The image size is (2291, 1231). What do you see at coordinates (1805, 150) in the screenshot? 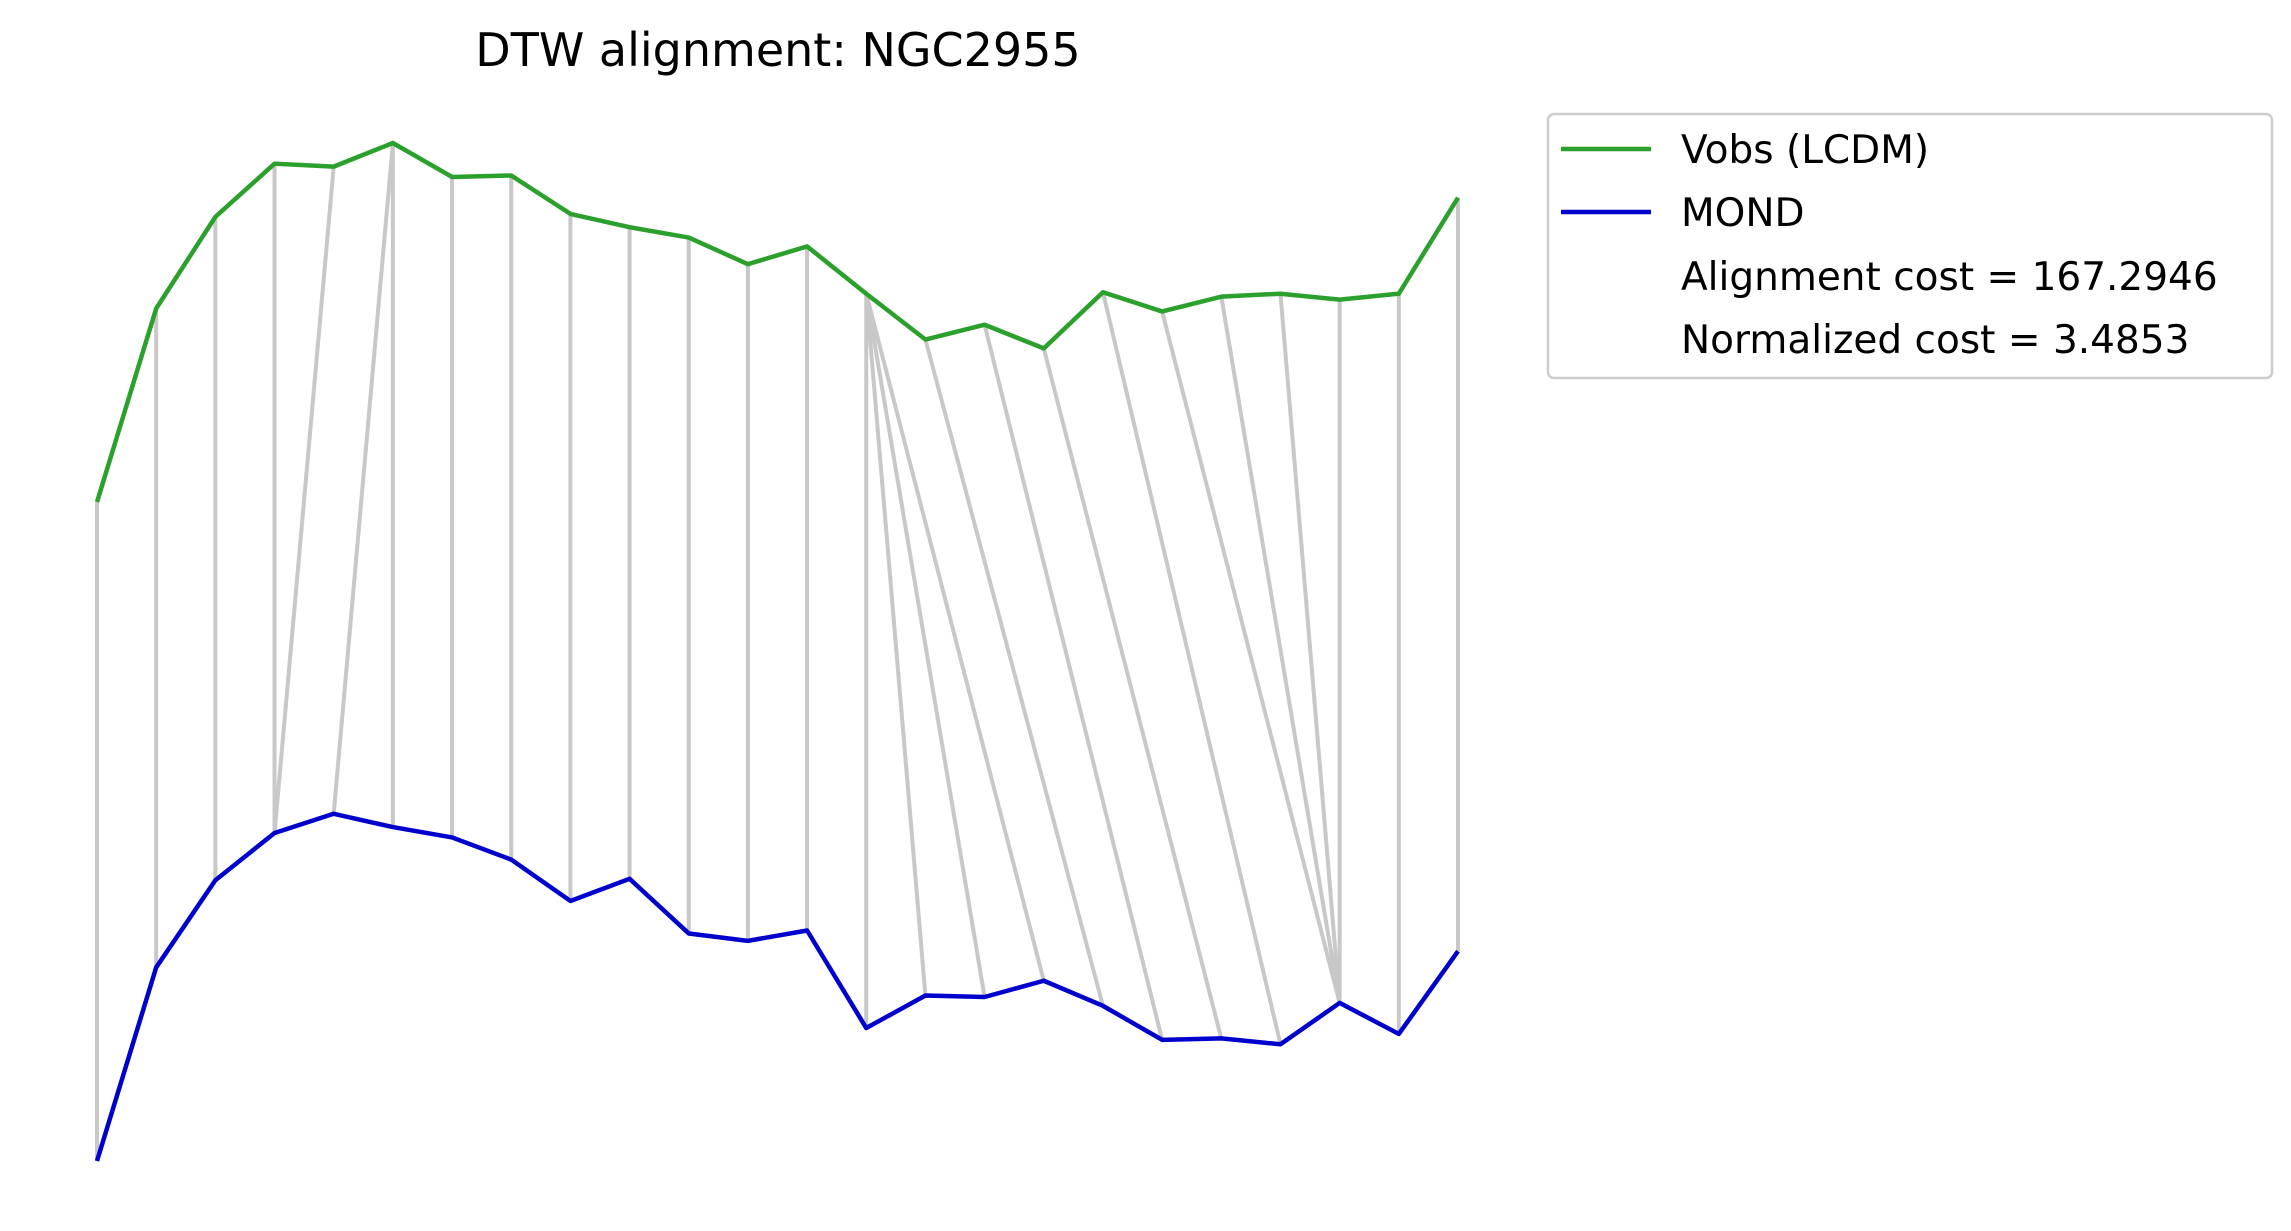
I see `legend-label-vobs-lcdm: Vobs (LCDM)` at bounding box center [1805, 150].